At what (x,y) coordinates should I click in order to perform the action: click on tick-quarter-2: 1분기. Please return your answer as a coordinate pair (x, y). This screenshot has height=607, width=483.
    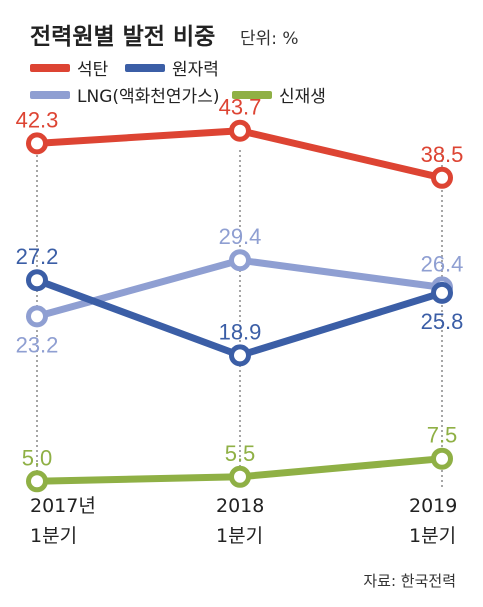
    Looking at the image, I should click on (432, 536).